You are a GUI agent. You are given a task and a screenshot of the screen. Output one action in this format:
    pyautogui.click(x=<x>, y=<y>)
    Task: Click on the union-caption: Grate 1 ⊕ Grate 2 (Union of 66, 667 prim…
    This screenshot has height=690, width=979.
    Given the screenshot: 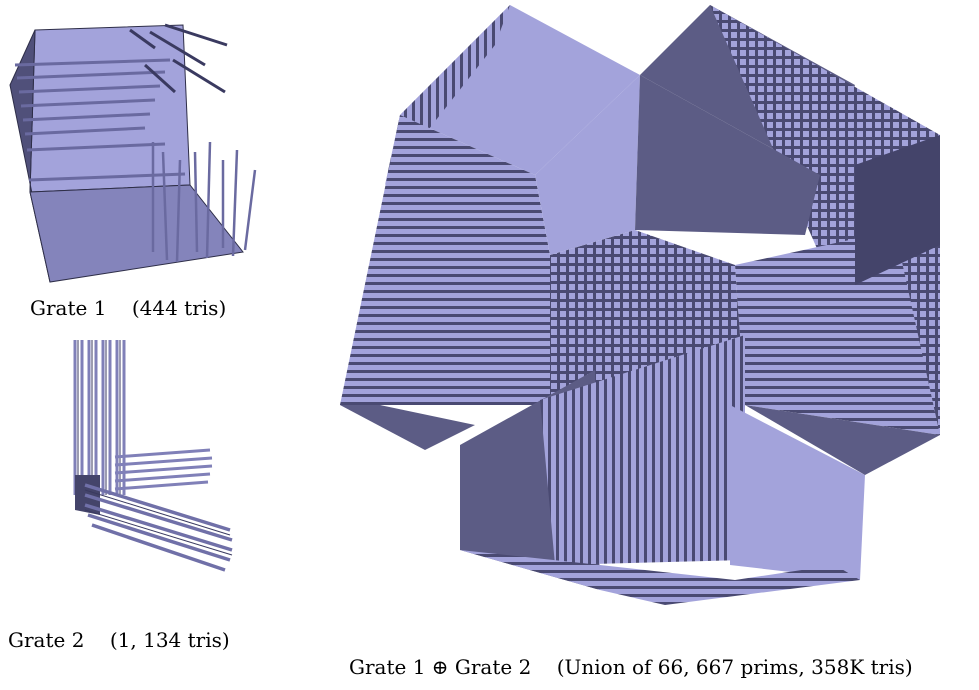 What is the action you would take?
    pyautogui.click(x=631, y=667)
    